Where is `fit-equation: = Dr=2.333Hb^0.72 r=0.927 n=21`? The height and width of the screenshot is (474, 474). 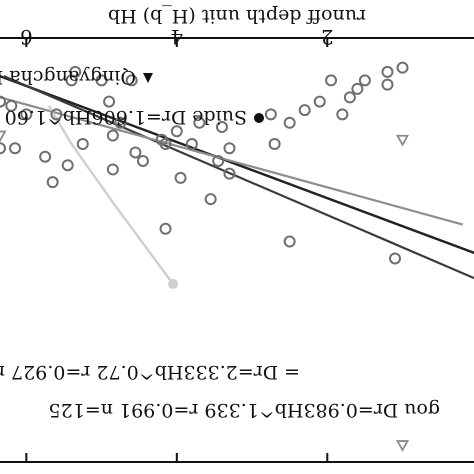 fit-equation: = Dr=2.333Hb^0.72 r=0.927 n=21 is located at coordinates (150, 372).